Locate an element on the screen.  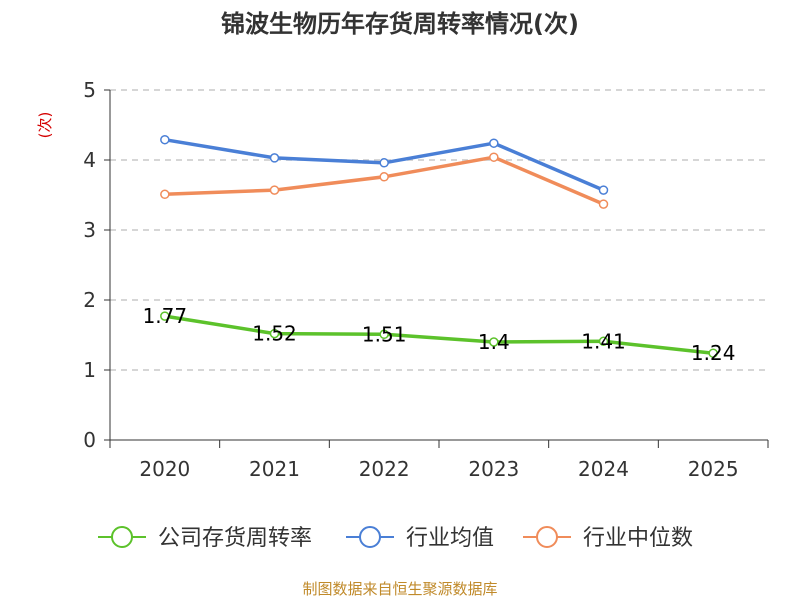
data-label: 1.51 is located at coordinates (384, 334).